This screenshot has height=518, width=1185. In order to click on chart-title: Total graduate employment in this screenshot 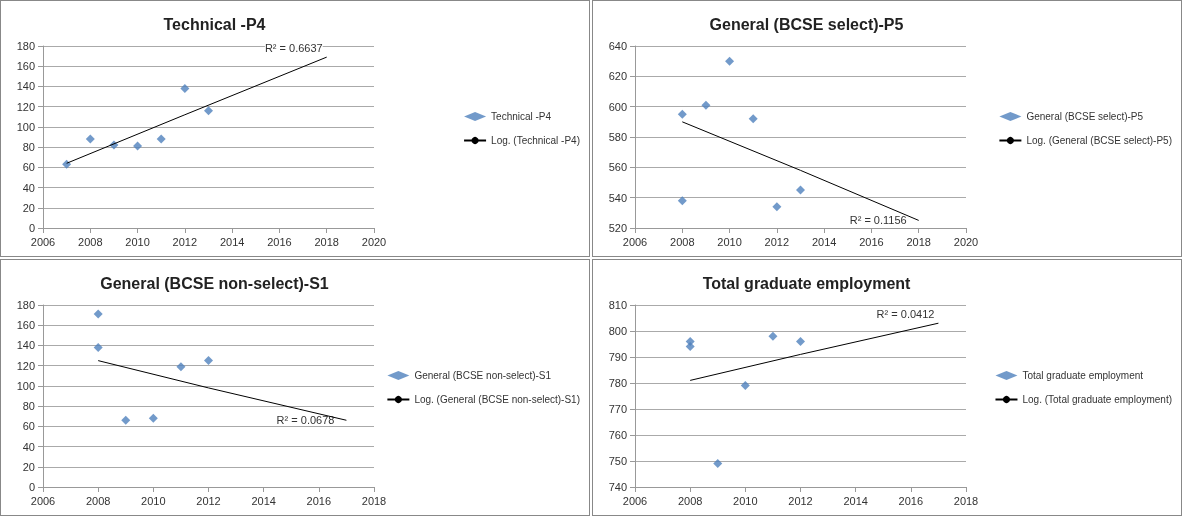, I will do `click(807, 283)`.